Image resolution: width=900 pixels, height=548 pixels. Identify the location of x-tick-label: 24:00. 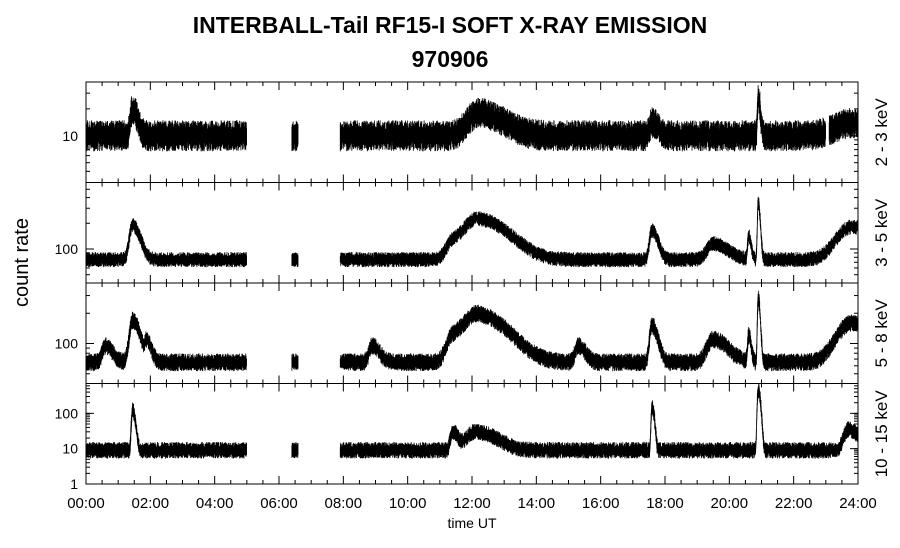
(858, 503).